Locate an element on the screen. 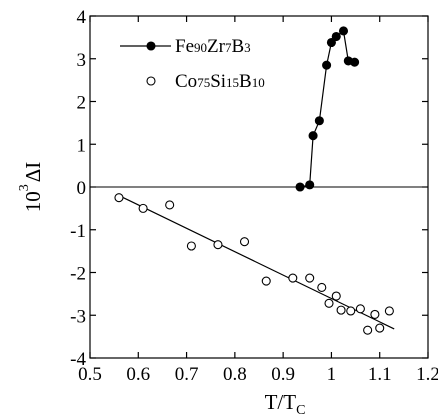 The image size is (438, 419). y-tick-label: -2 is located at coordinates (78, 274).